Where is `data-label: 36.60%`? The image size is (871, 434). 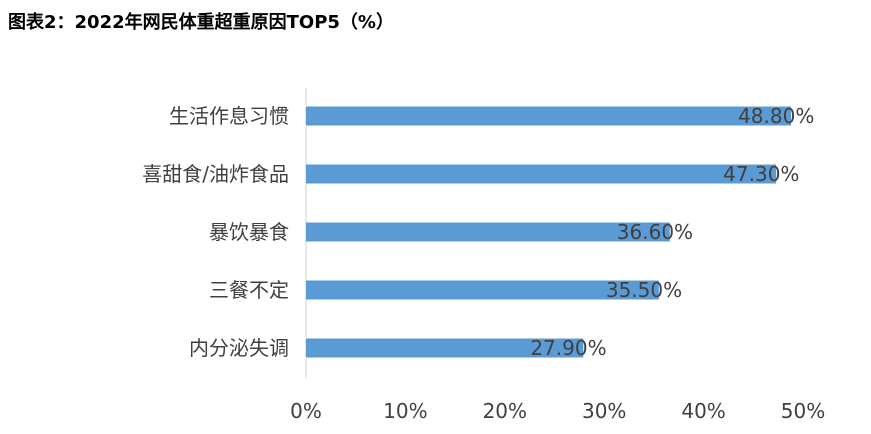 data-label: 36.60% is located at coordinates (655, 232).